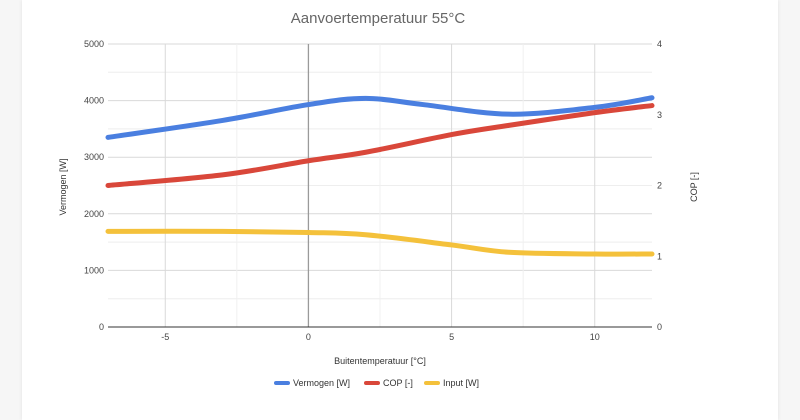  What do you see at coordinates (659, 186) in the screenshot?
I see `y2-tick-label: 2` at bounding box center [659, 186].